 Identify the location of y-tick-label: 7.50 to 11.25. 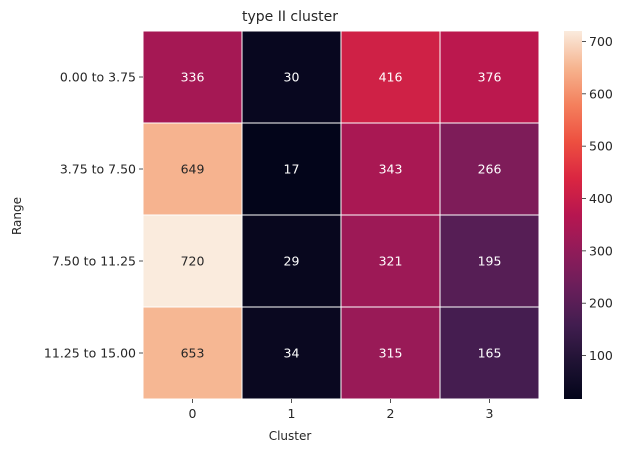
(94, 261).